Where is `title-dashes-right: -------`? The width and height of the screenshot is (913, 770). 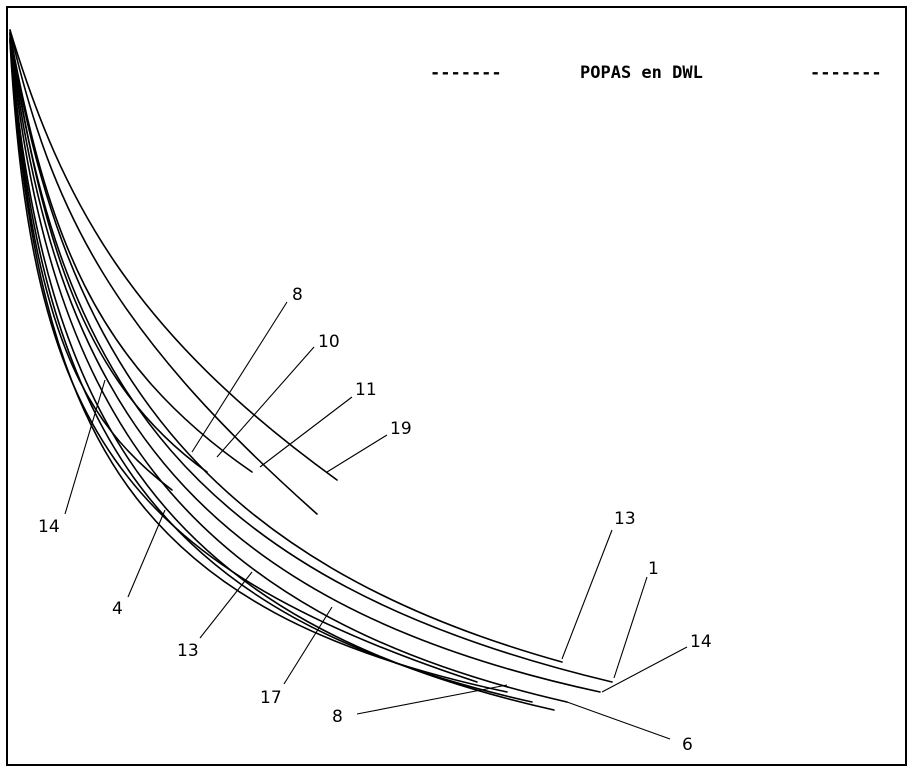 title-dashes-right: ------- is located at coordinates (846, 73).